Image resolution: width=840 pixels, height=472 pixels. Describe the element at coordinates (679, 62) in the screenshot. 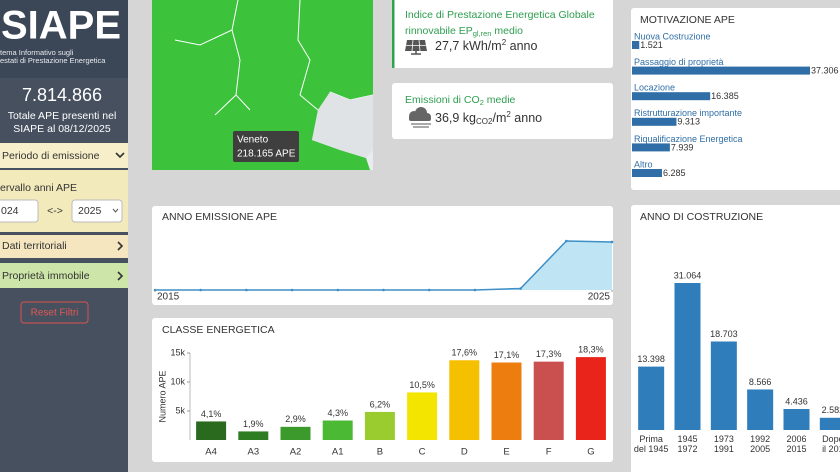

I see `category-label: Passaggio di proprietà` at that location.